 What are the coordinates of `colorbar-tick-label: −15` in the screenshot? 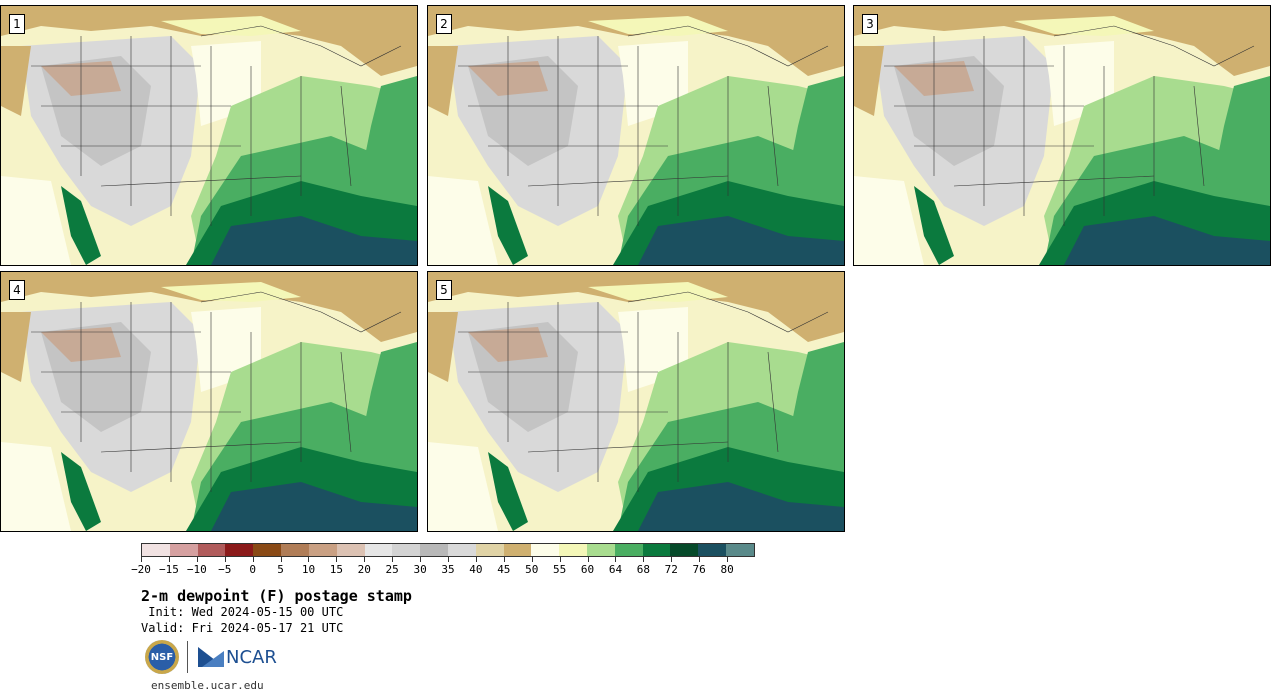 It's located at (168, 569).